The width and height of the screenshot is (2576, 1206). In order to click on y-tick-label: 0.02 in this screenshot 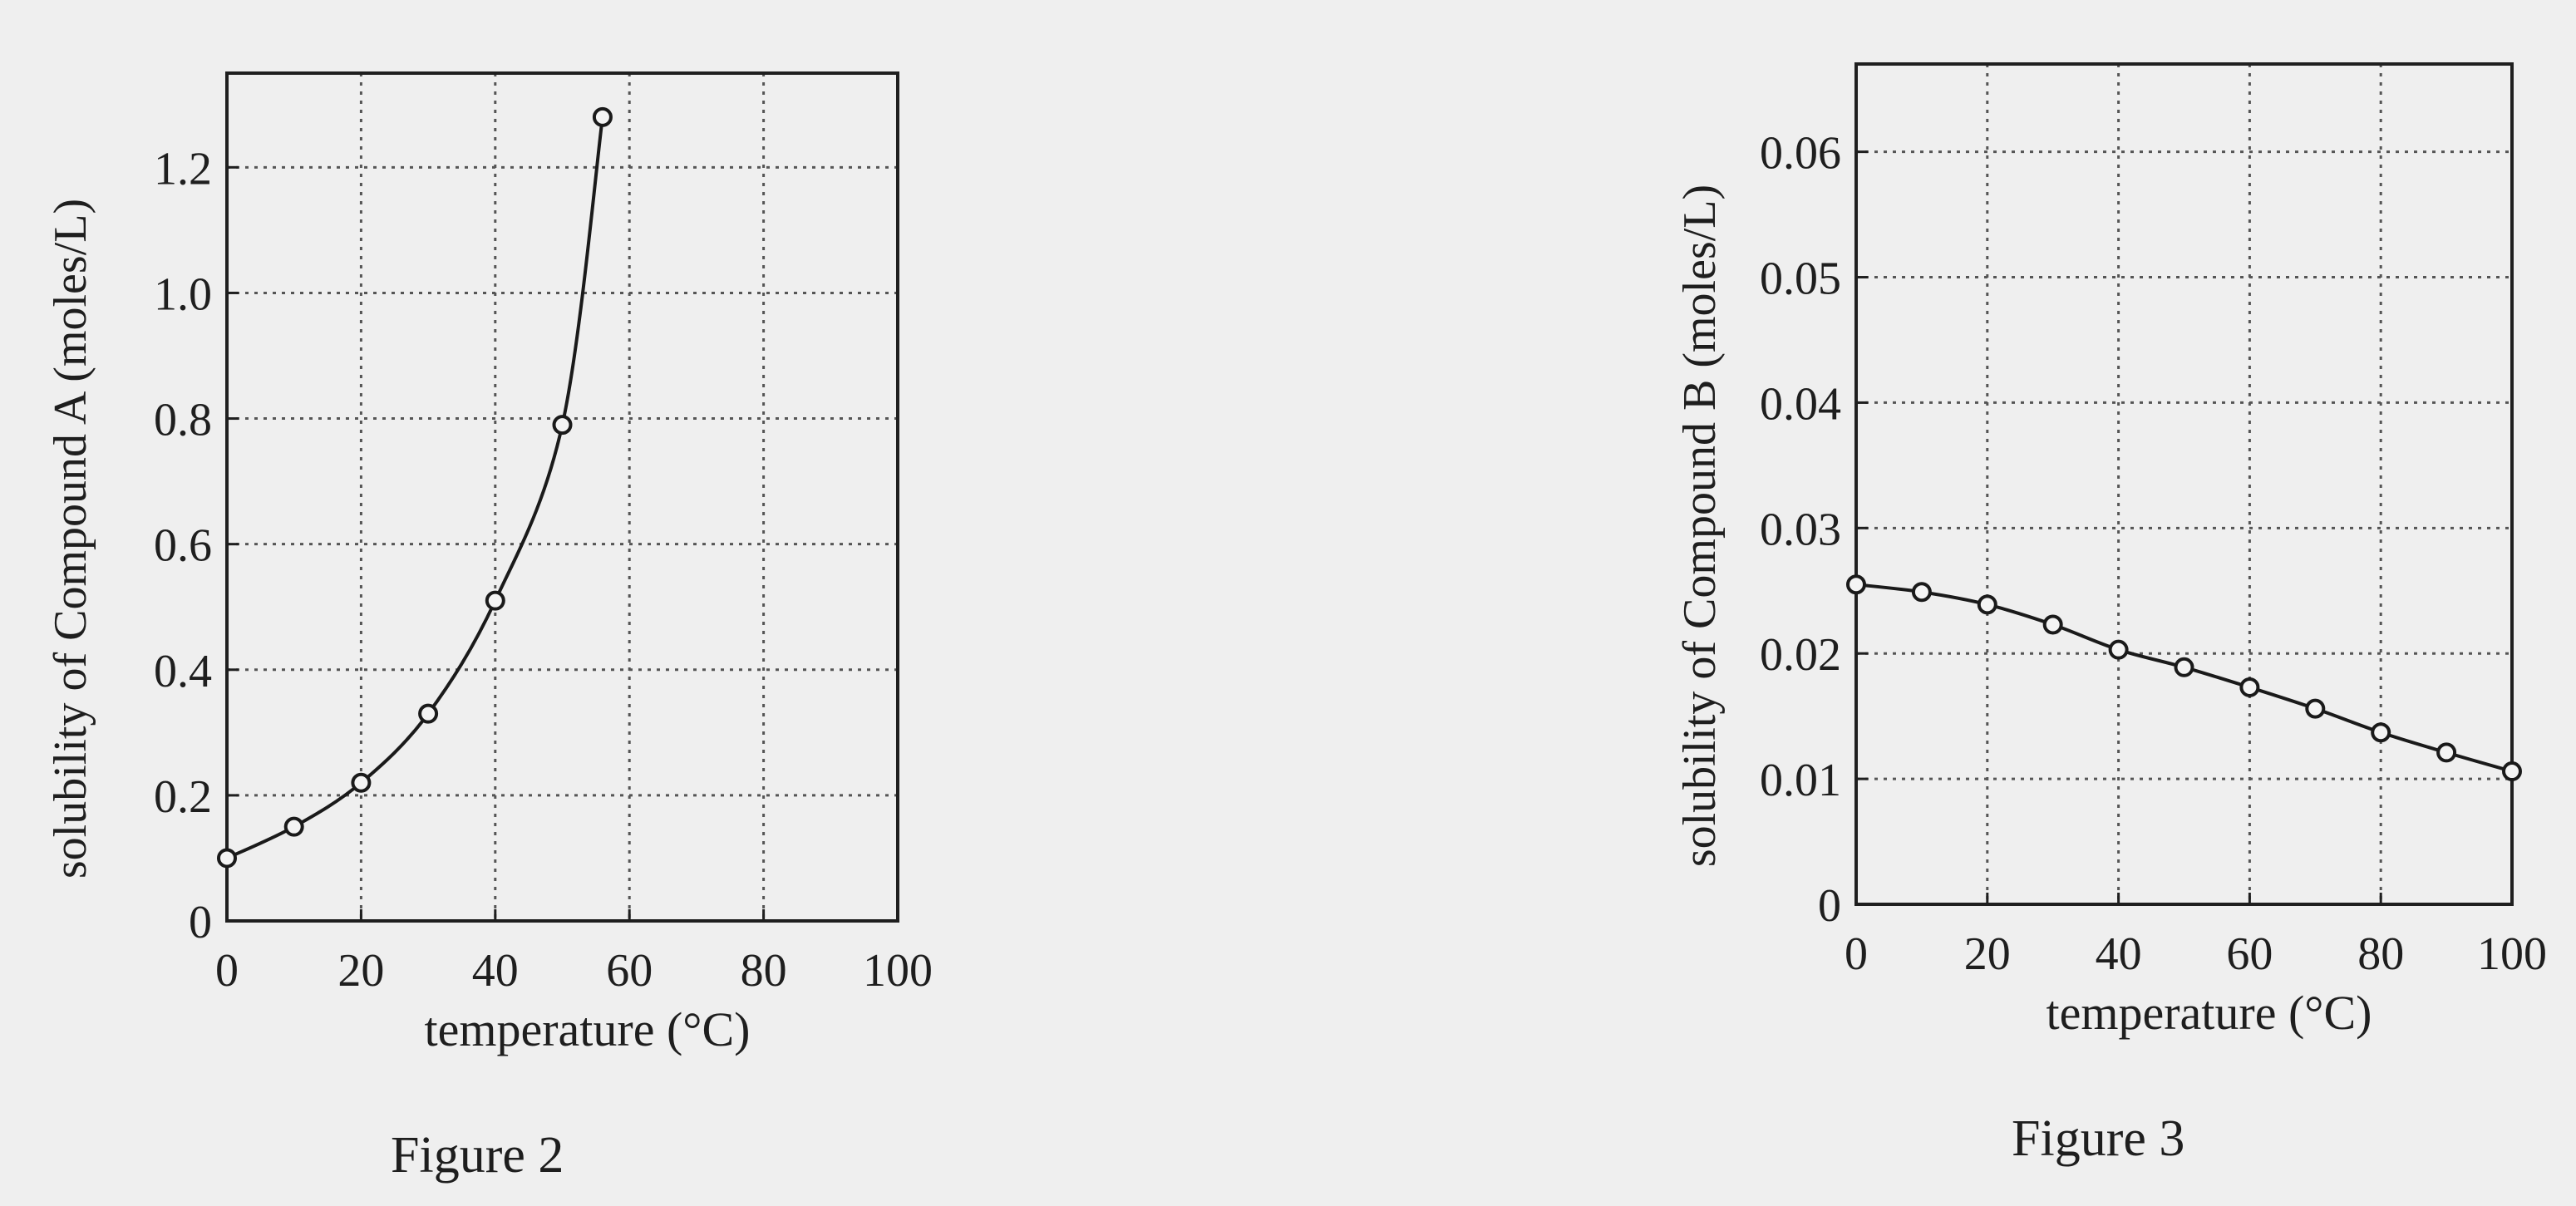, I will do `click(1800, 655)`.